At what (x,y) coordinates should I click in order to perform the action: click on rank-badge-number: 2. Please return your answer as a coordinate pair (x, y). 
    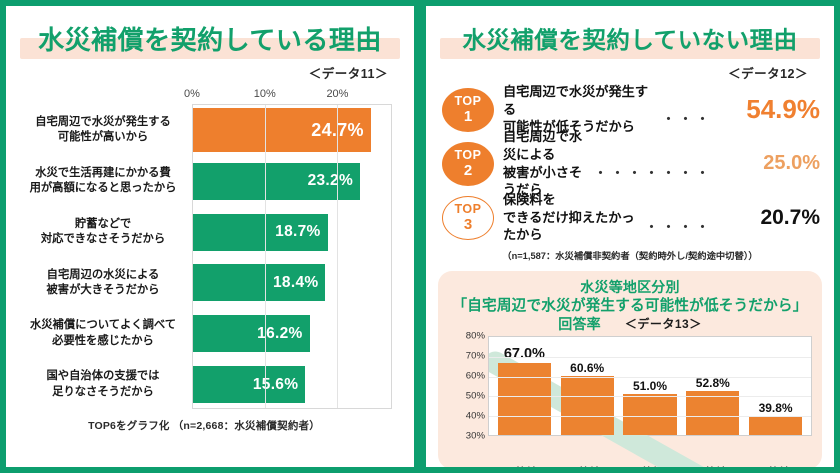
    Looking at the image, I should click on (468, 171).